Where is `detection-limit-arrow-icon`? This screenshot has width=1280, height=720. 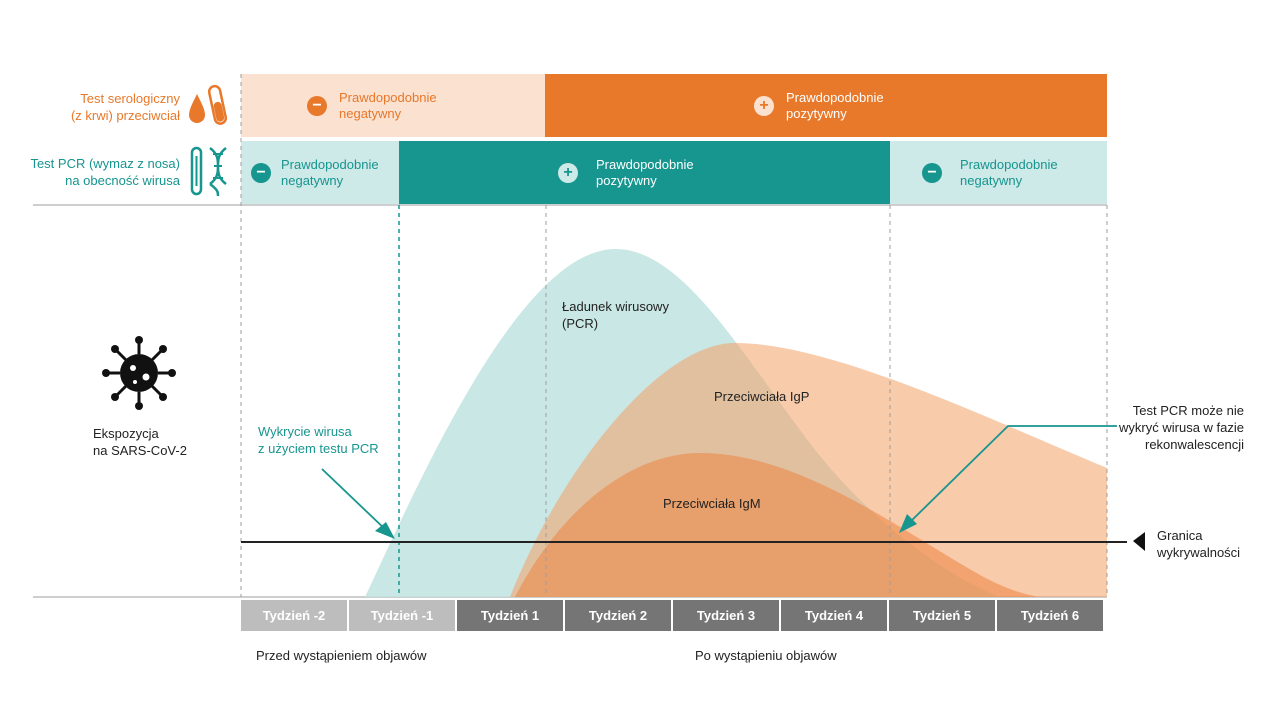 detection-limit-arrow-icon is located at coordinates (1139, 541).